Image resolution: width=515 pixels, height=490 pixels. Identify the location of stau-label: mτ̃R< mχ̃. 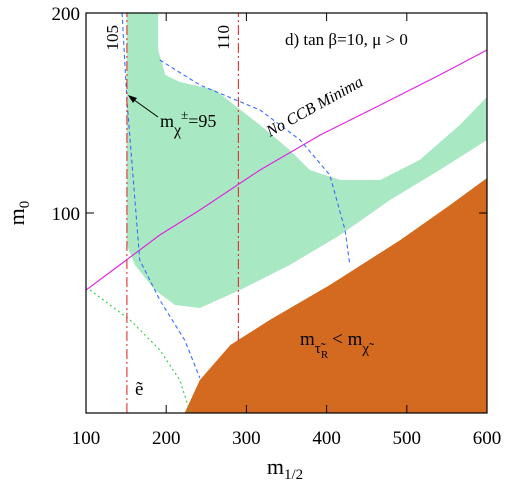
(337, 345).